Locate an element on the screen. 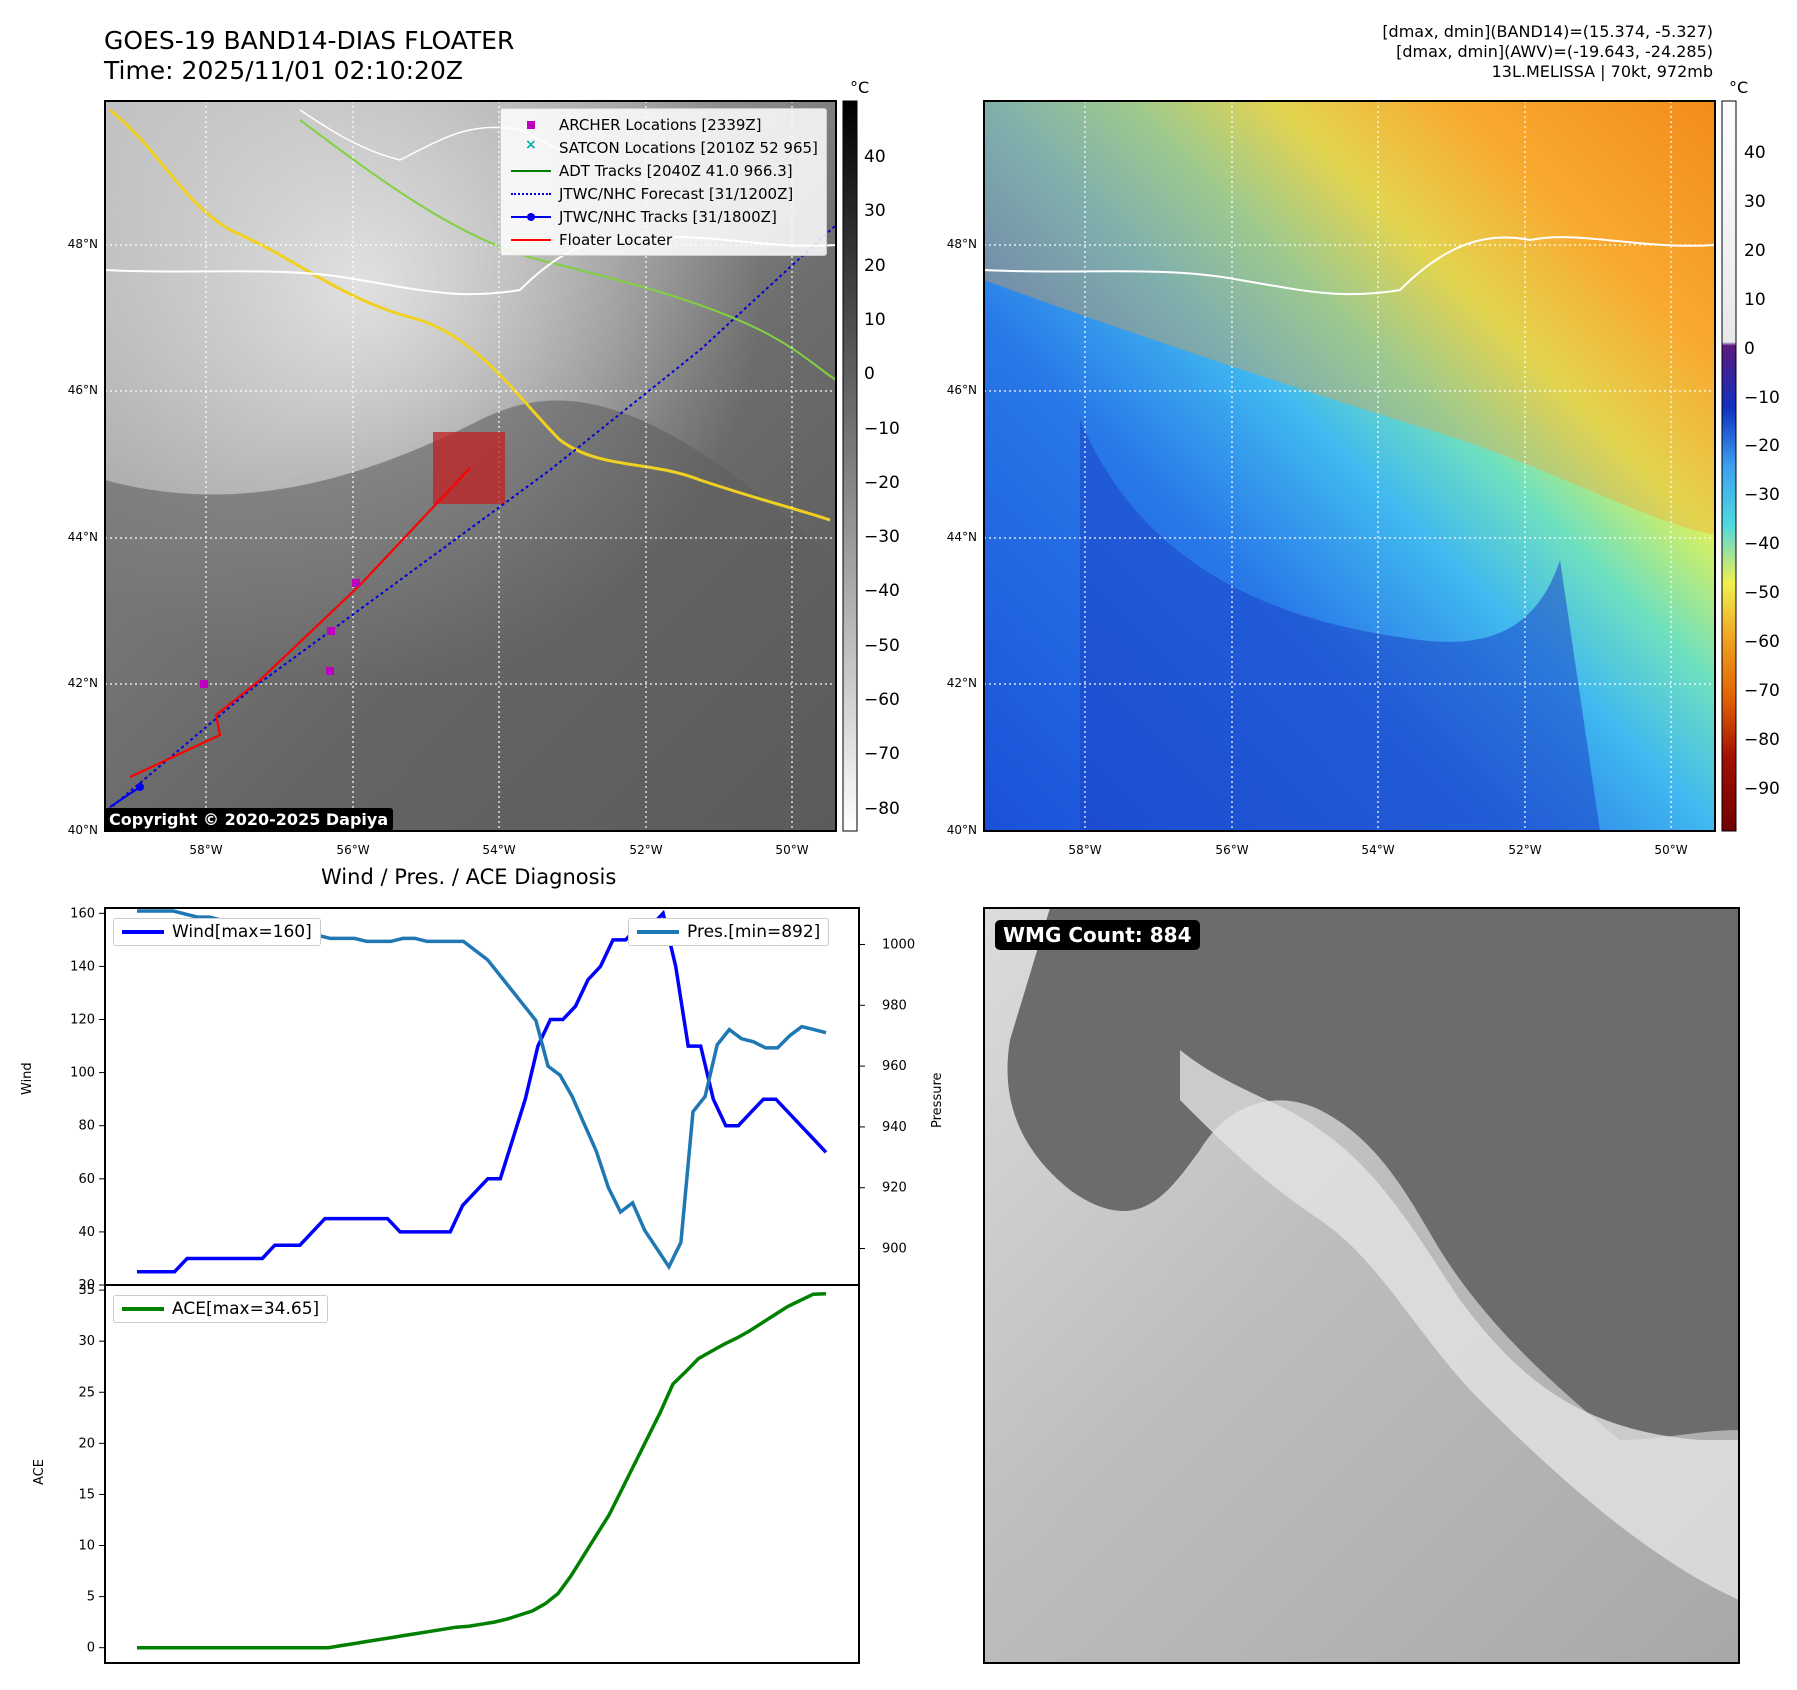 The image size is (1797, 1690). ace-legend-label: ACE[max=34.65] is located at coordinates (246, 1309).